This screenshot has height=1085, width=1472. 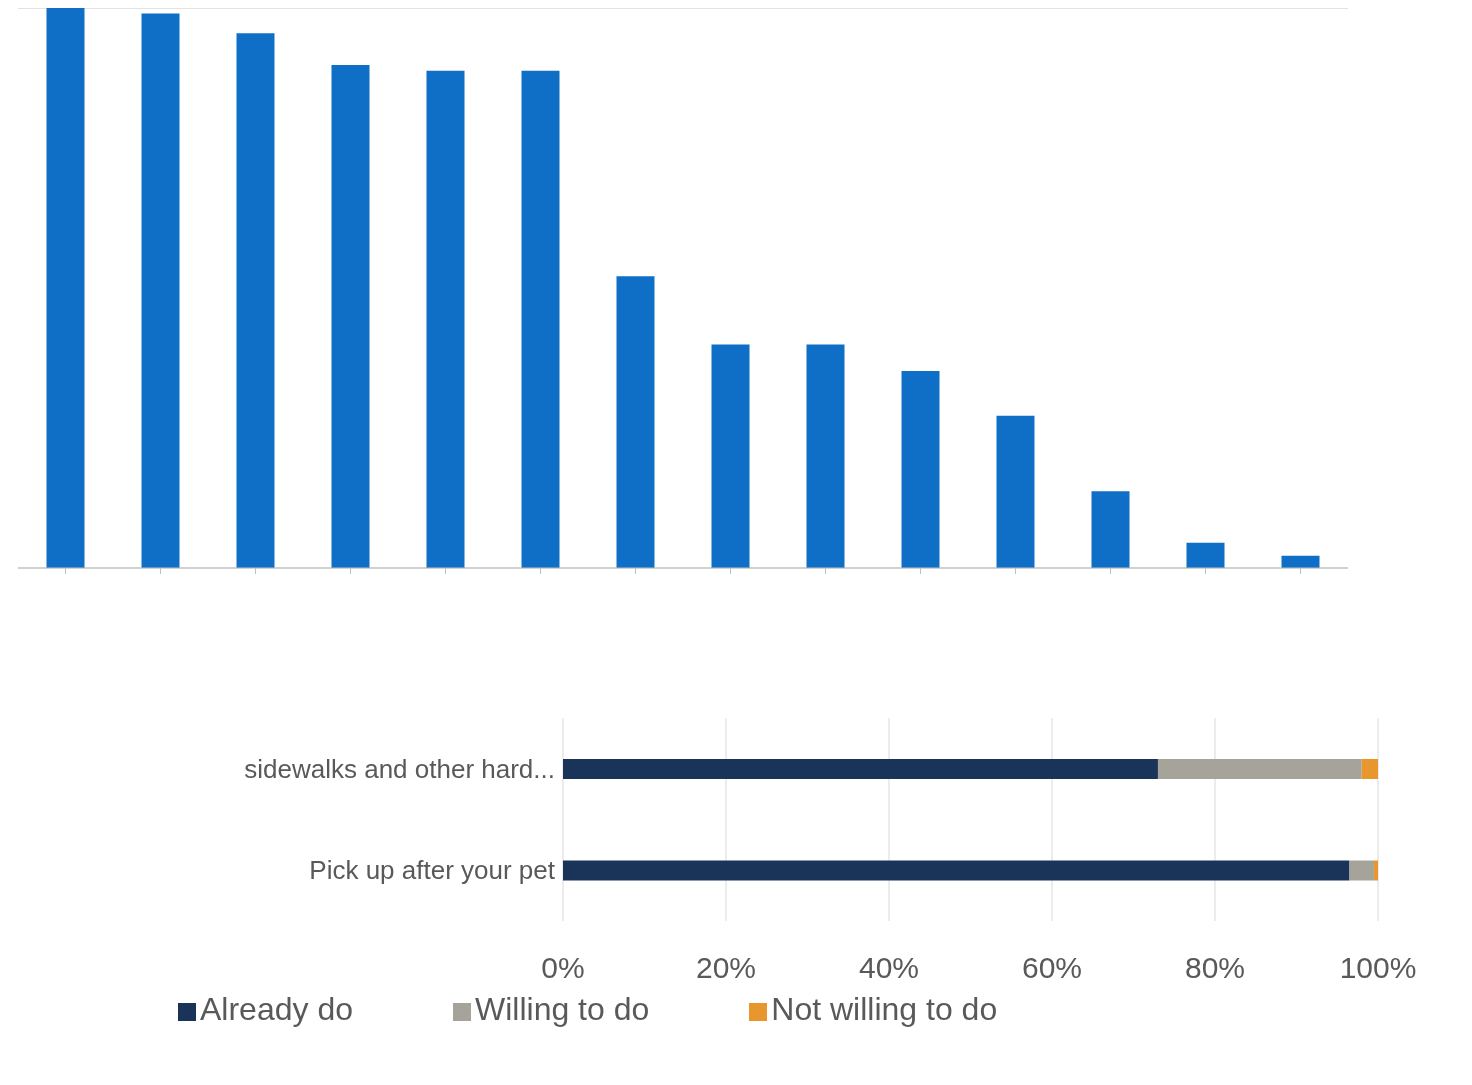 I want to click on y-tick-label: Pick up after your pet, so click(x=432, y=870).